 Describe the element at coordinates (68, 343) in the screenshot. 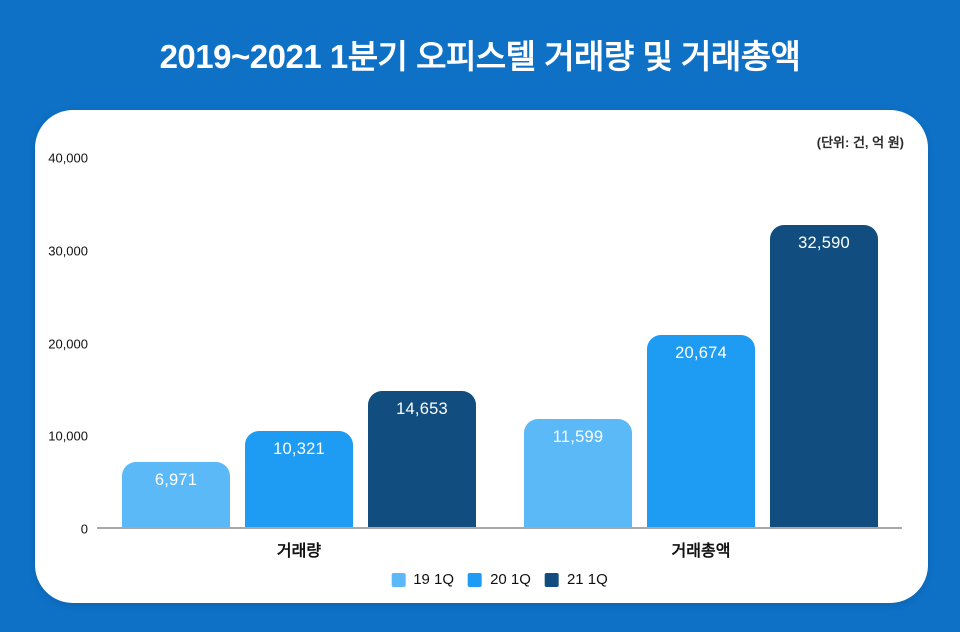

I see `y-tick-label: 20,000` at that location.